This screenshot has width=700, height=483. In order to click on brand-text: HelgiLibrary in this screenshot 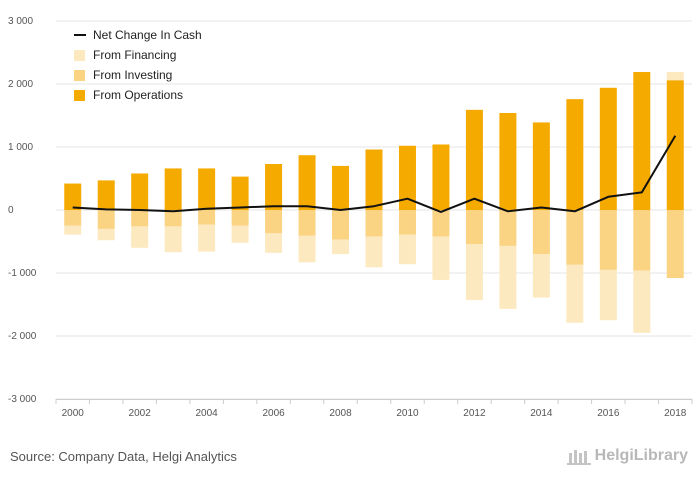, I will do `click(641, 455)`.